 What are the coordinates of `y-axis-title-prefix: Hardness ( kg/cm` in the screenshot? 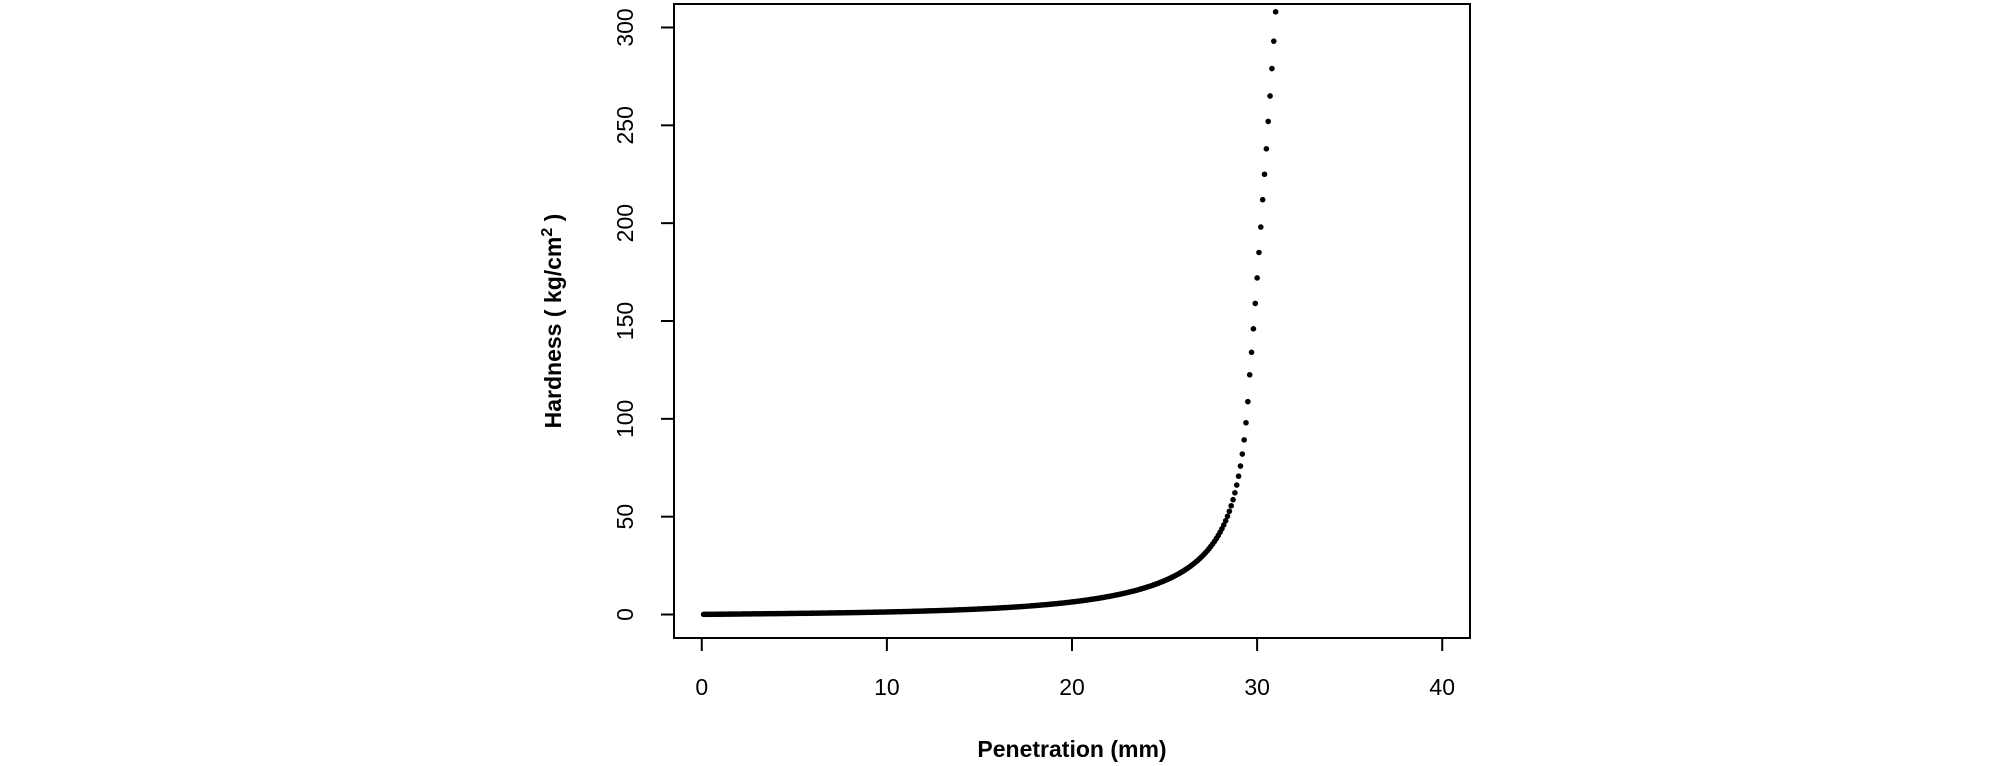 It's located at (553, 333).